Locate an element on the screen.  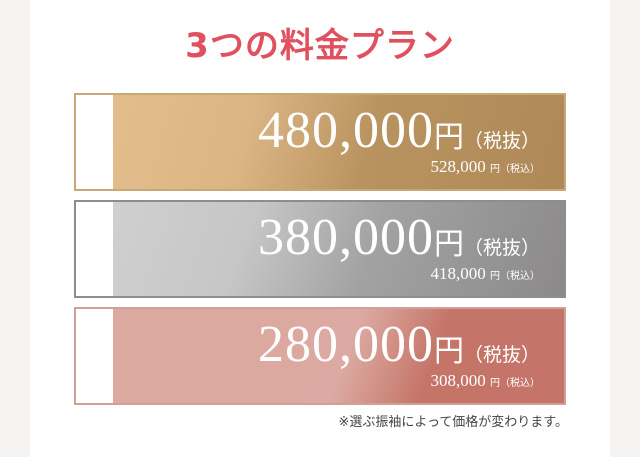
plan-price: 480,000円（税抜） is located at coordinates (398, 130).